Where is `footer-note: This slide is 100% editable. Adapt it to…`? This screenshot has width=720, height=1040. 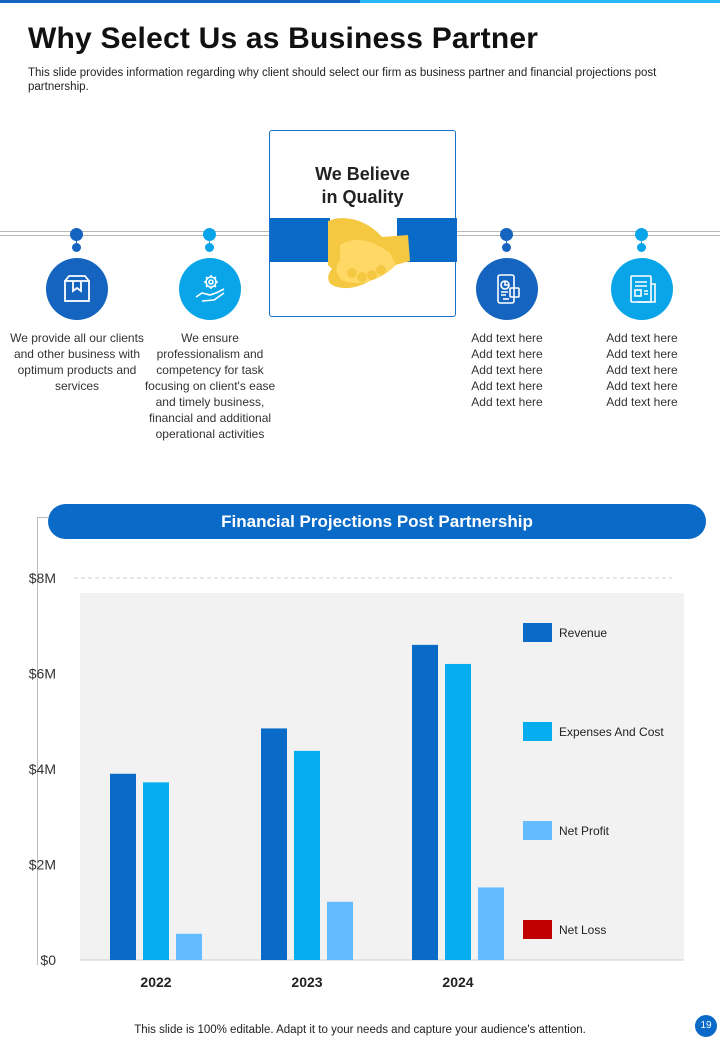
footer-note: This slide is 100% editable. Adapt it to… is located at coordinates (360, 1030).